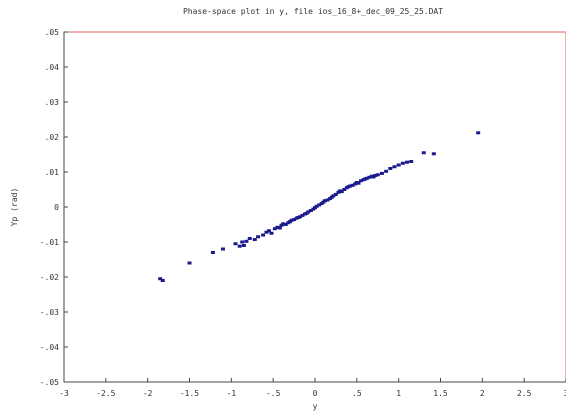  Describe the element at coordinates (189, 393) in the screenshot. I see `x-tick-label: -1.5` at that location.